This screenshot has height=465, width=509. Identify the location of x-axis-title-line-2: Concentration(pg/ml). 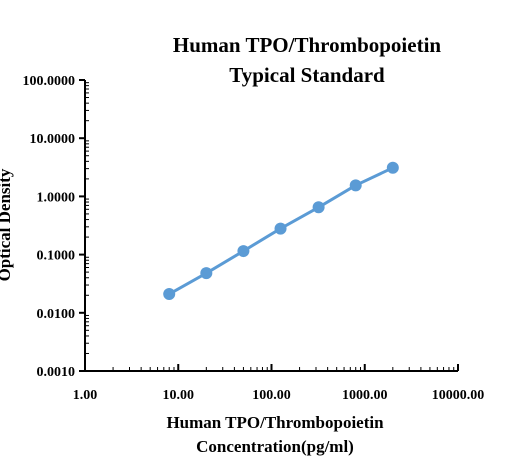
(275, 446).